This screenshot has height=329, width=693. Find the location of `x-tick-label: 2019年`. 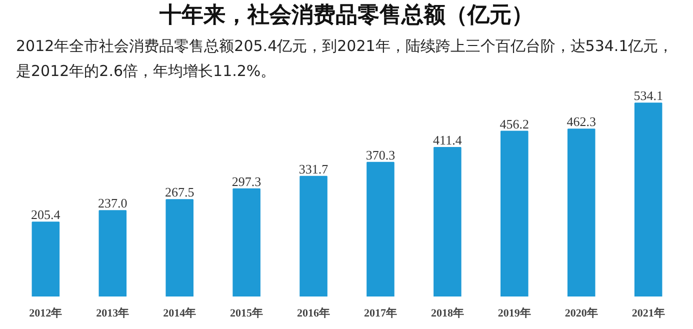

x-tick-label: 2019年 is located at coordinates (514, 313).